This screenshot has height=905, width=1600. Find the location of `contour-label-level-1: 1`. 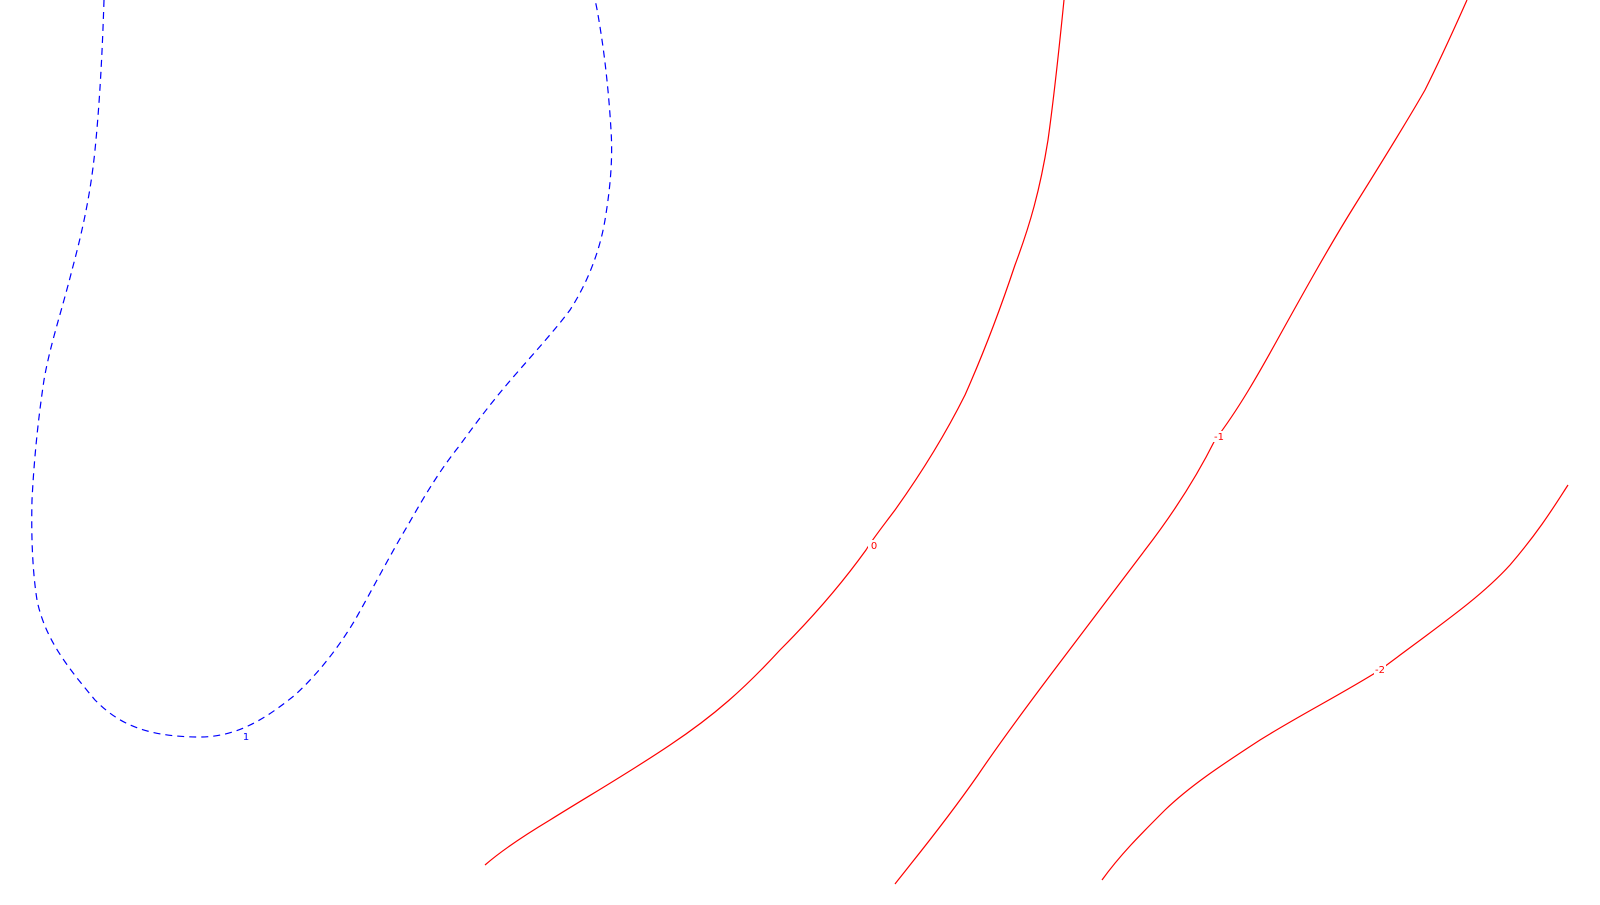

contour-label-level-1: 1 is located at coordinates (246, 737).